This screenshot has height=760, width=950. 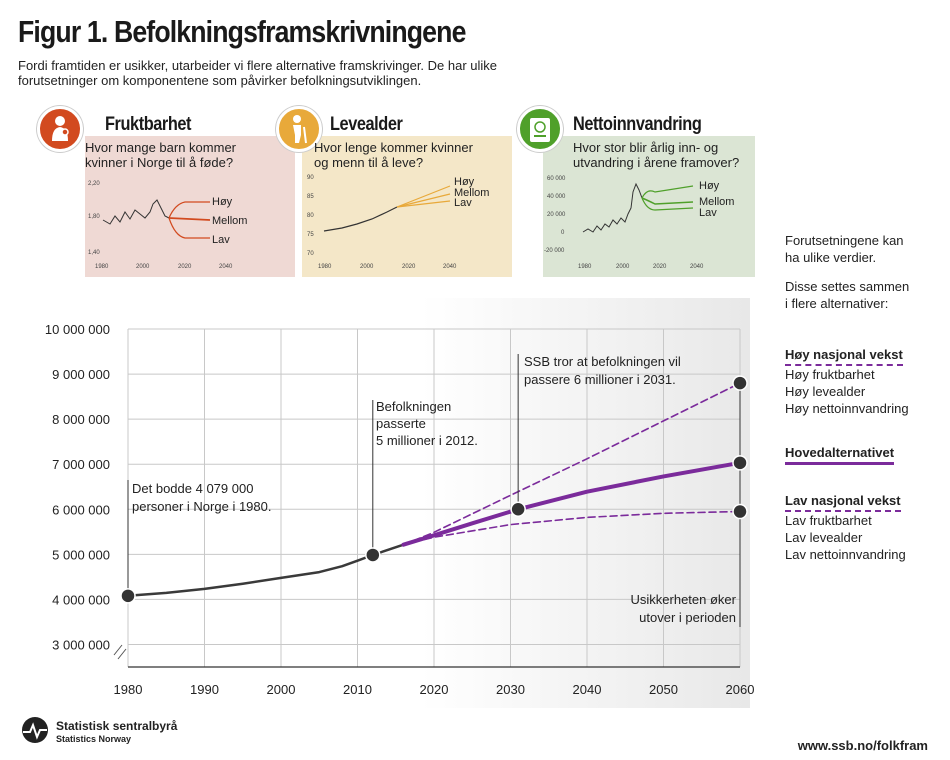 What do you see at coordinates (310, 216) in the screenshot?
I see `y-tick-label: 80` at bounding box center [310, 216].